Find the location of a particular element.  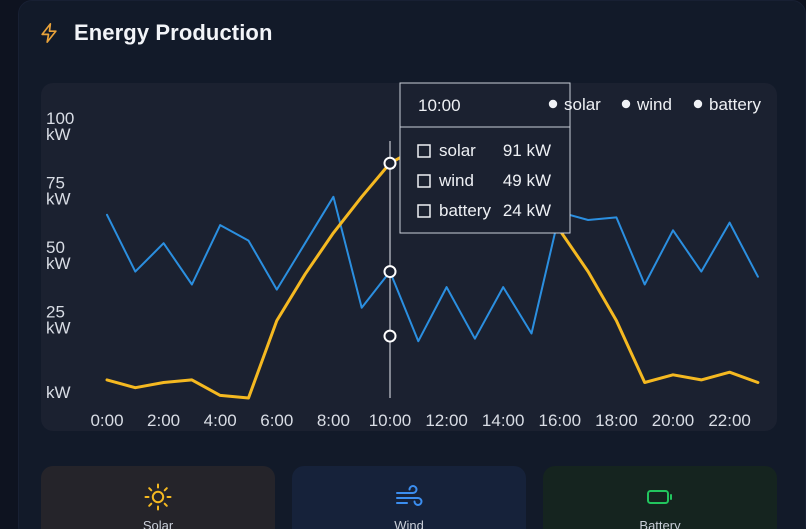

card-header: Energy Production is located at coordinates (155, 33).